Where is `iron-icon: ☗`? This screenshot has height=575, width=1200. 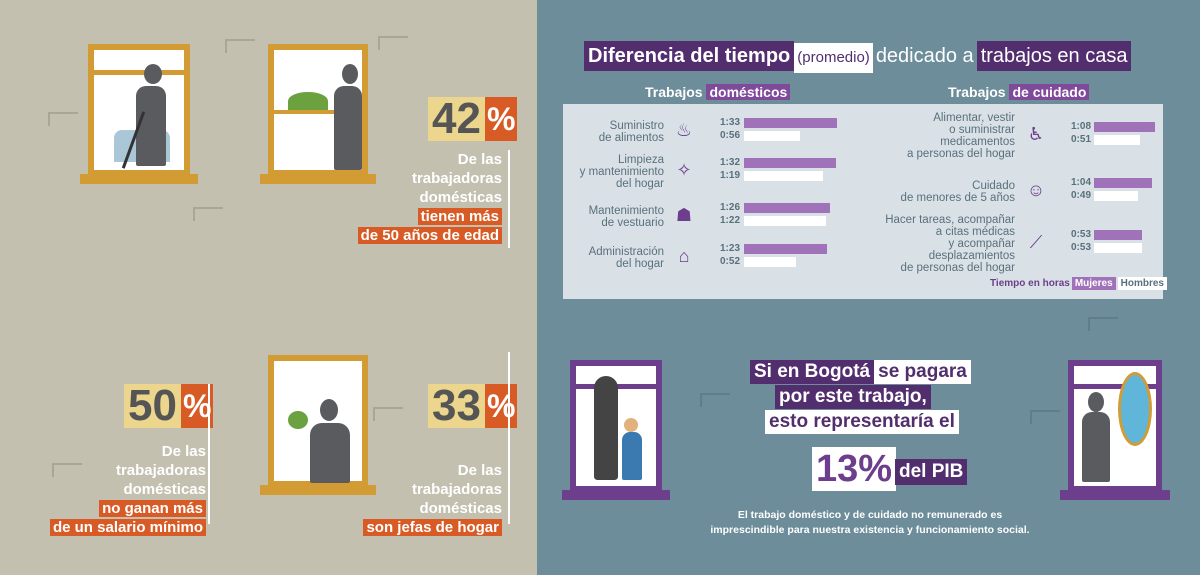 iron-icon: ☗ is located at coordinates (684, 215).